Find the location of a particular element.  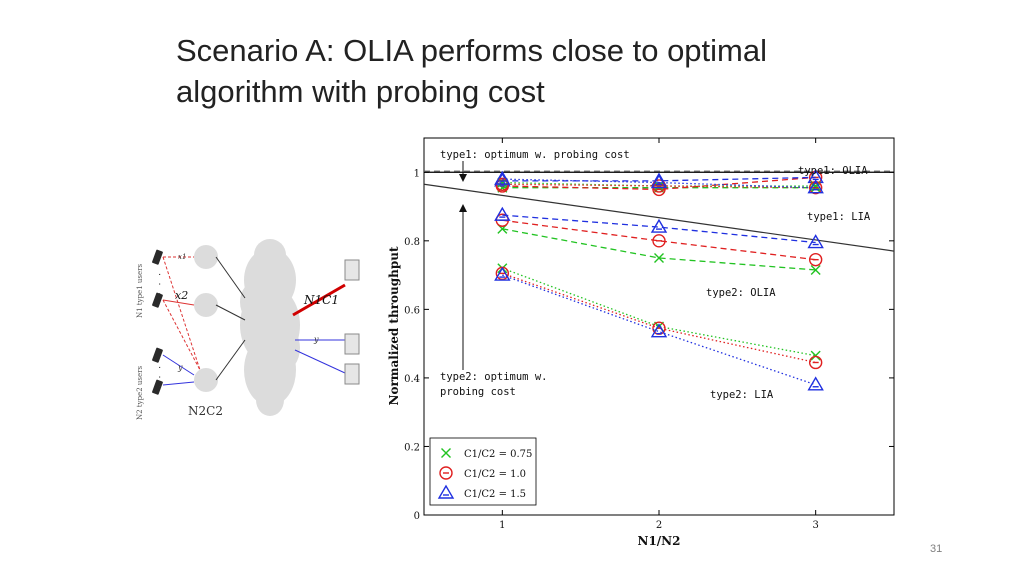

type2-dots: · · · is located at coordinates (159, 377).